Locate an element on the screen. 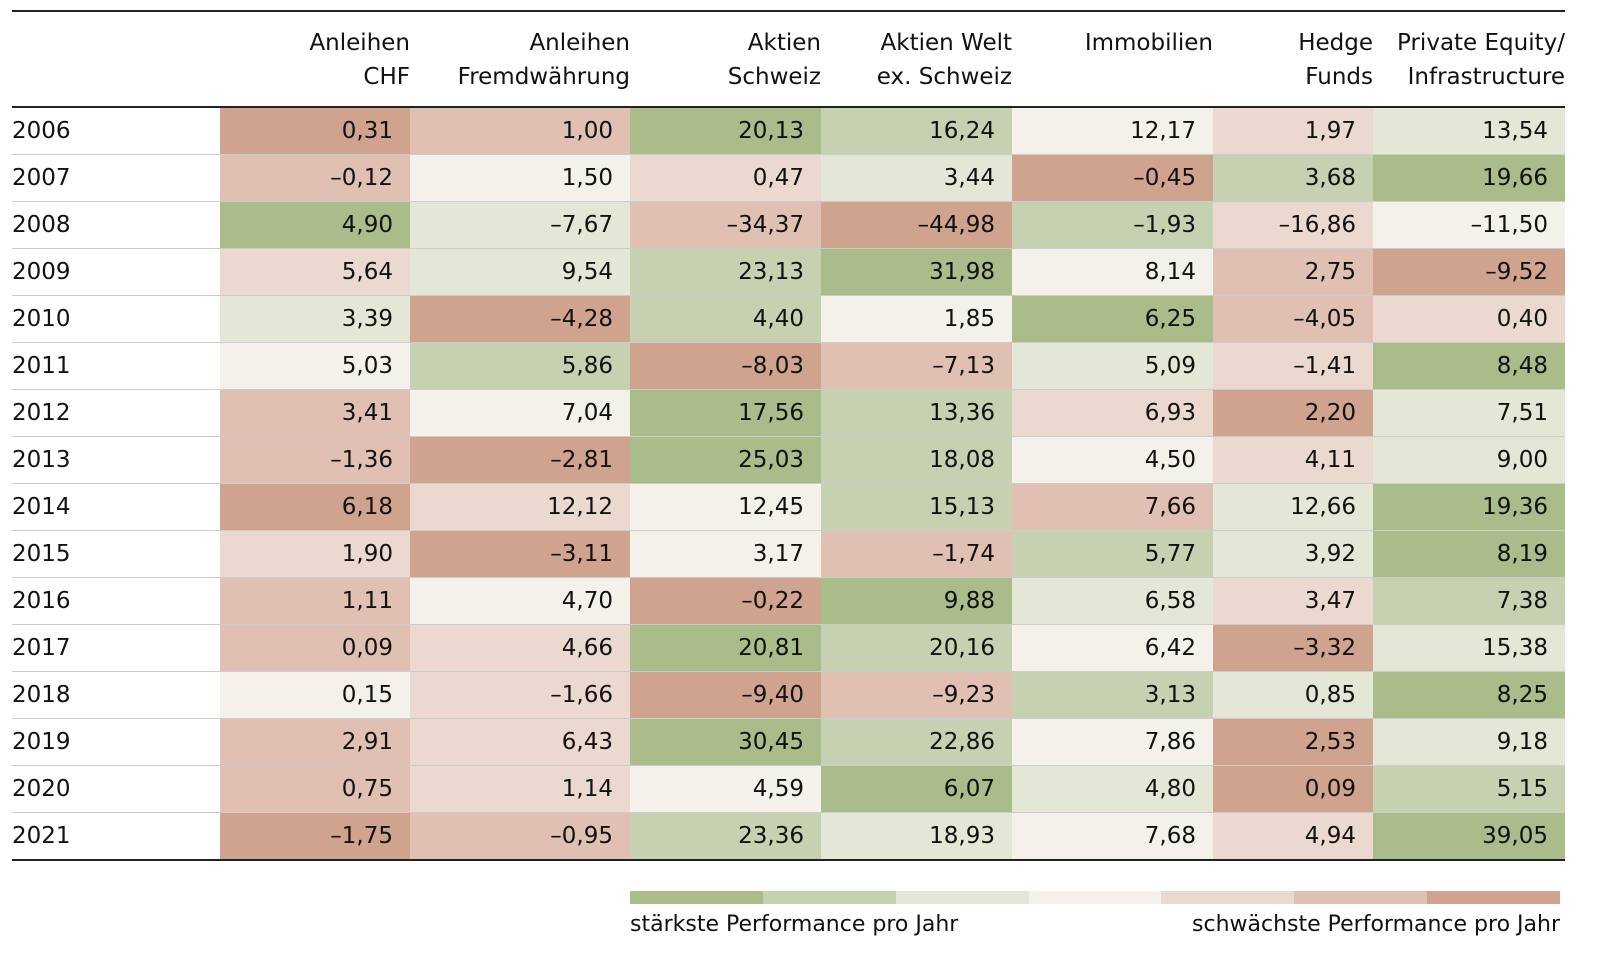 The width and height of the screenshot is (1617, 967). value-cell: 5,15 is located at coordinates (1469, 789).